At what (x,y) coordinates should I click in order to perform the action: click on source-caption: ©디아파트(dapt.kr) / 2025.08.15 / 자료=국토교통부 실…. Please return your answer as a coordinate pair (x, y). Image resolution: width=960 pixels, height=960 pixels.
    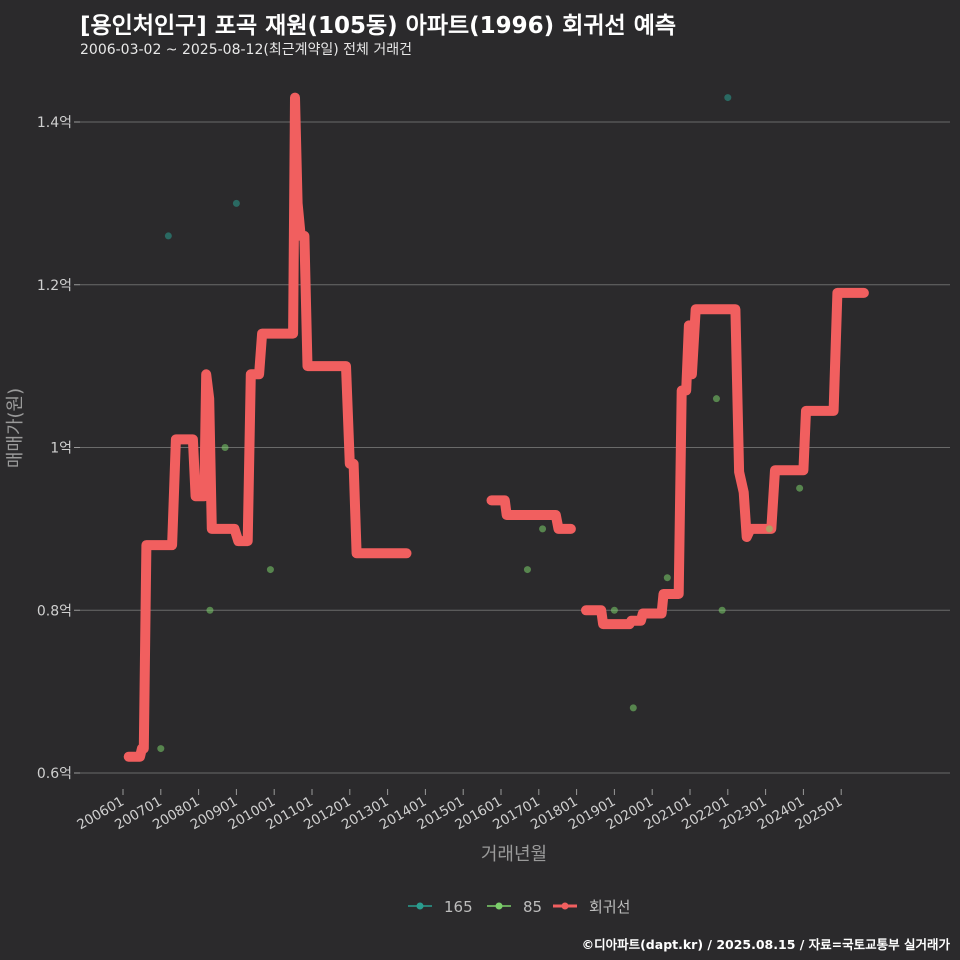
    Looking at the image, I should click on (765, 944).